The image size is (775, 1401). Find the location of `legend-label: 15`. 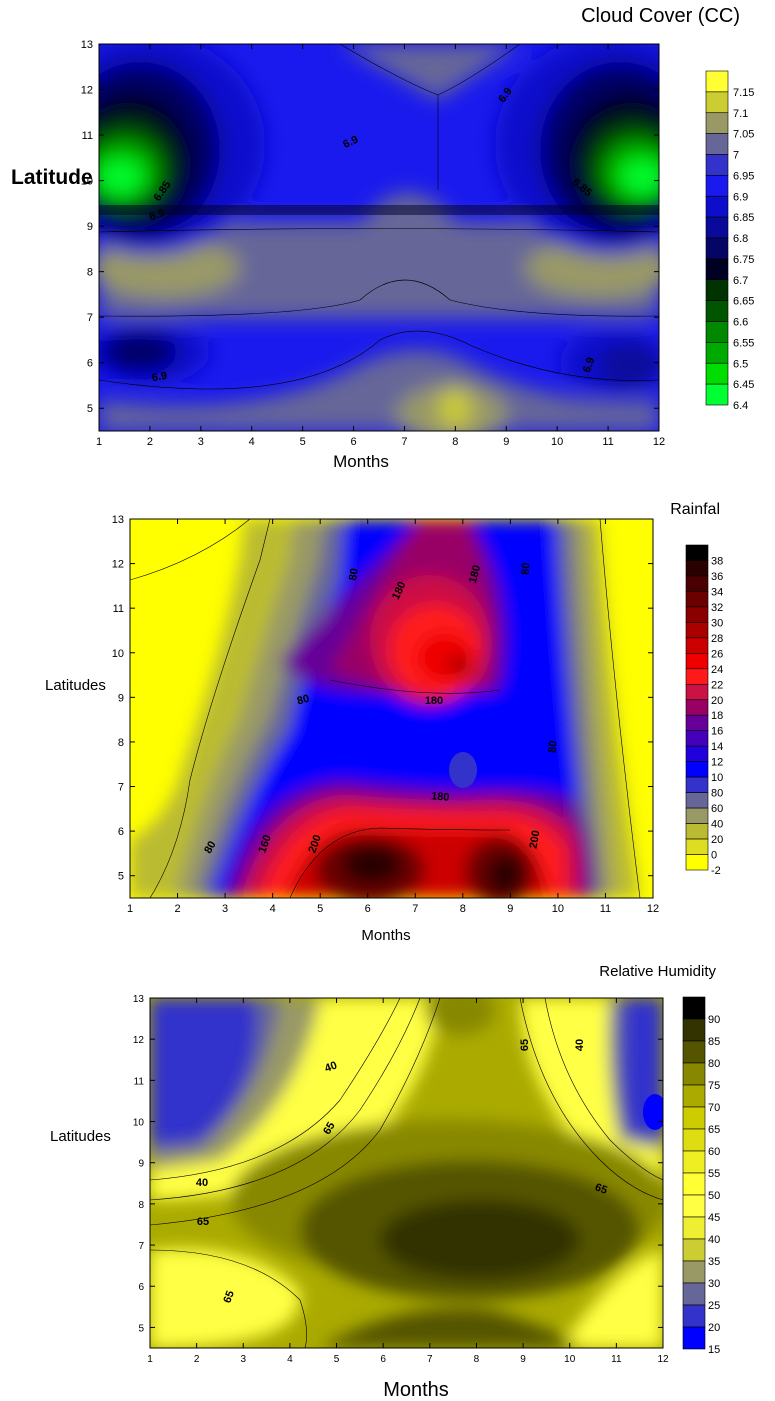

legend-label: 15 is located at coordinates (714, 1350).